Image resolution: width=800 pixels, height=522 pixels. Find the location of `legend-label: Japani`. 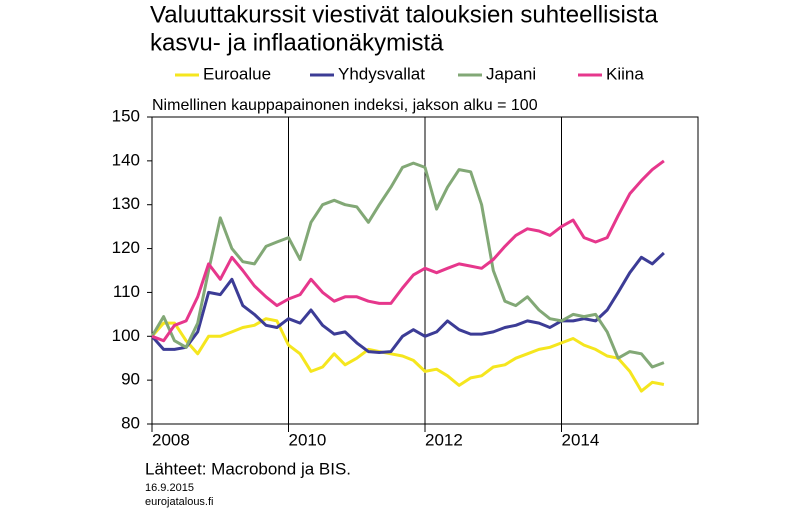

legend-label: Japani is located at coordinates (511, 73).